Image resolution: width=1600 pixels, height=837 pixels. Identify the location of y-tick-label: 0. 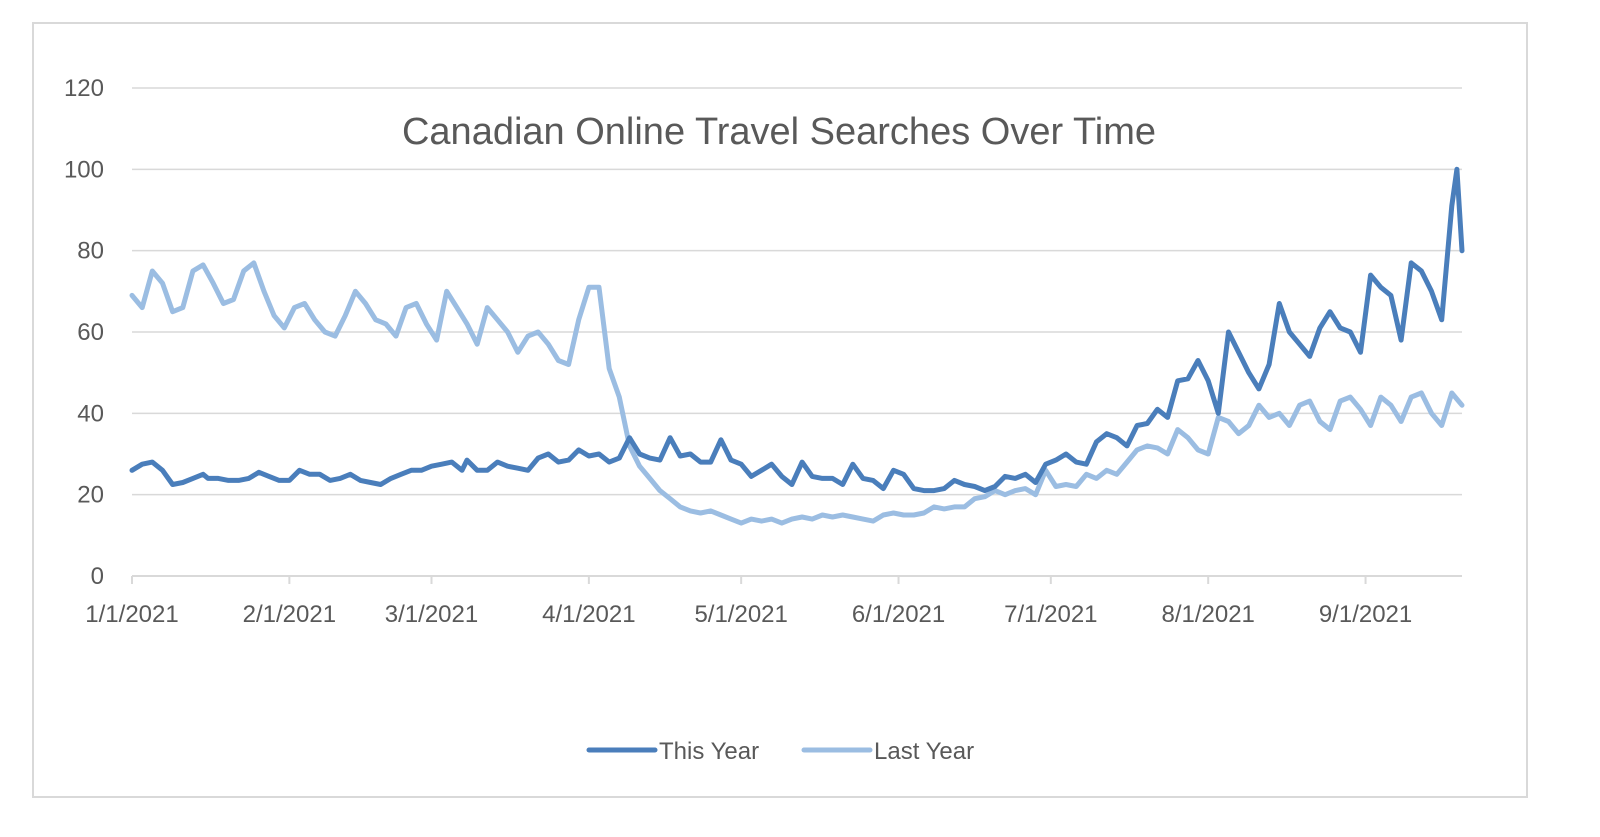
(97, 576).